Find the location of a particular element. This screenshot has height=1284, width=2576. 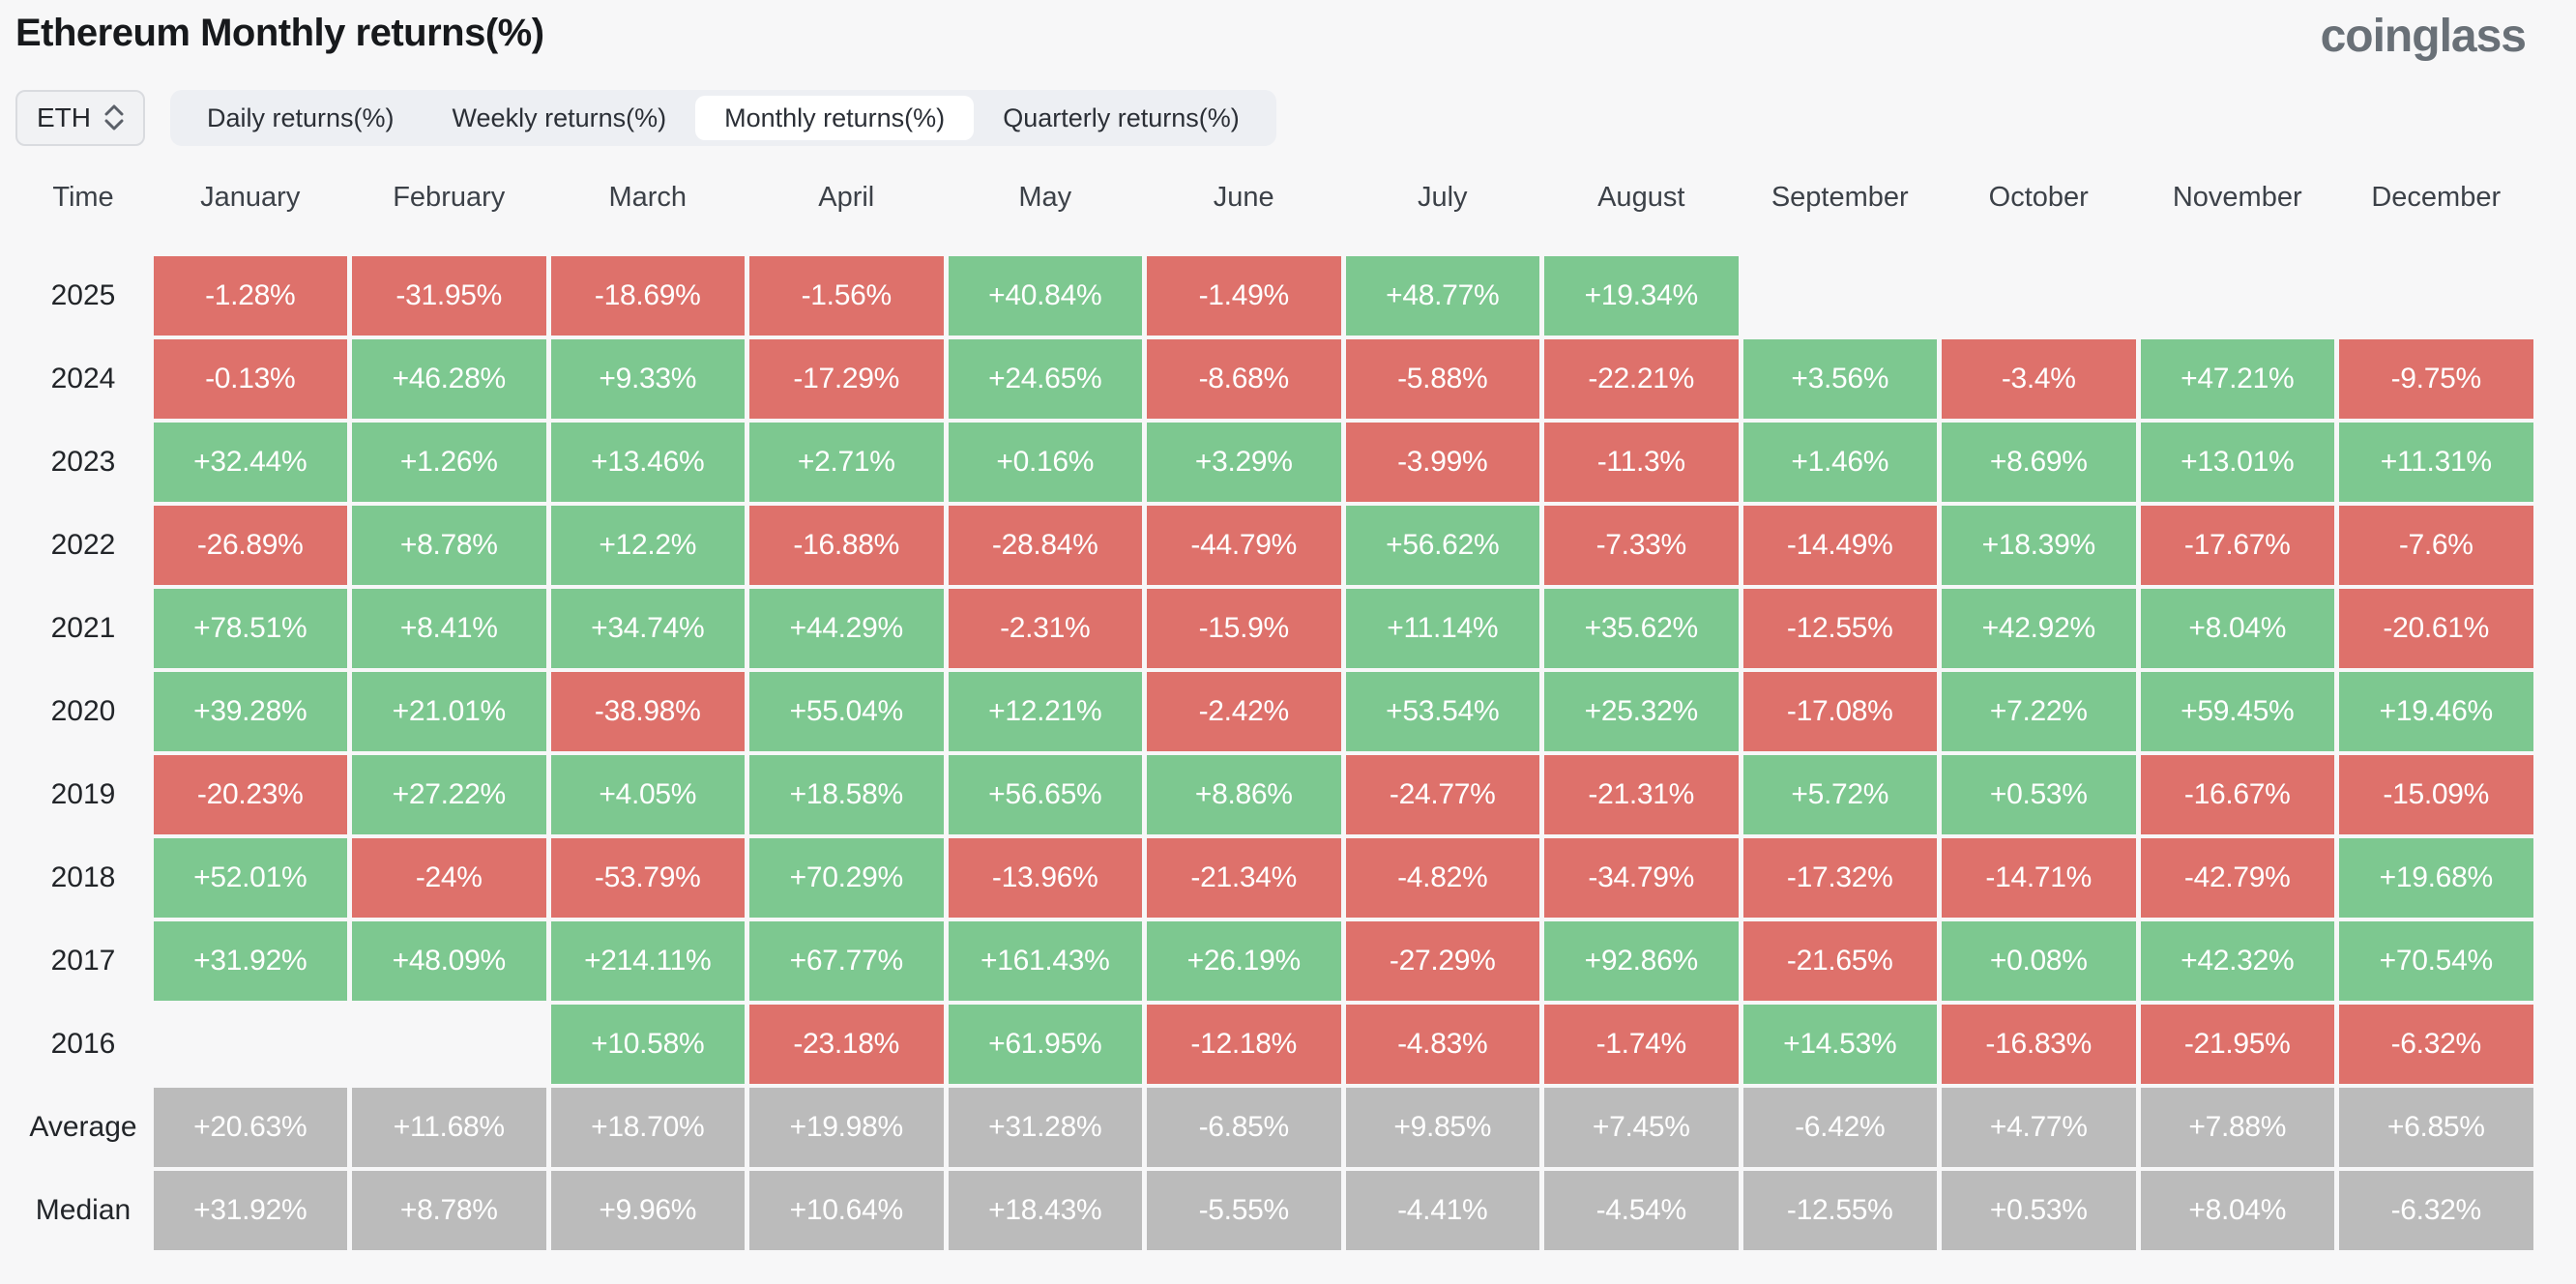

column-header-august: August is located at coordinates (1641, 198).